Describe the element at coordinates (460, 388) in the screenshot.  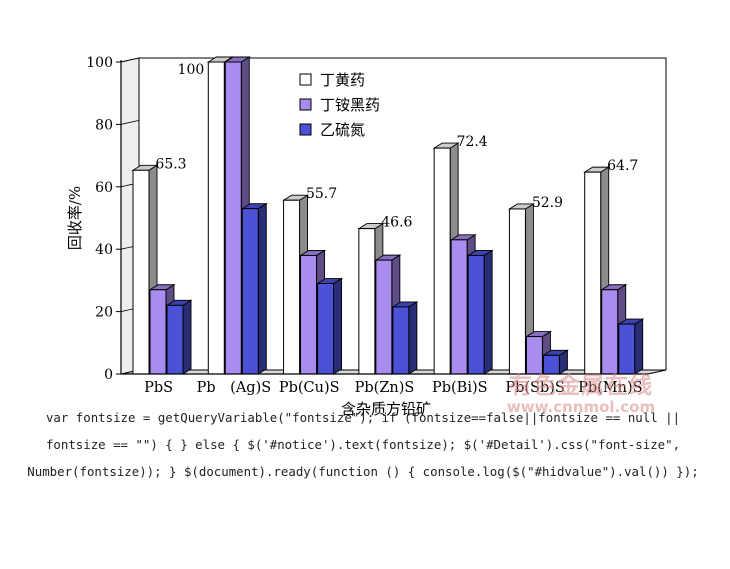
I see `x-tick-label: Pb(Bi)S` at that location.